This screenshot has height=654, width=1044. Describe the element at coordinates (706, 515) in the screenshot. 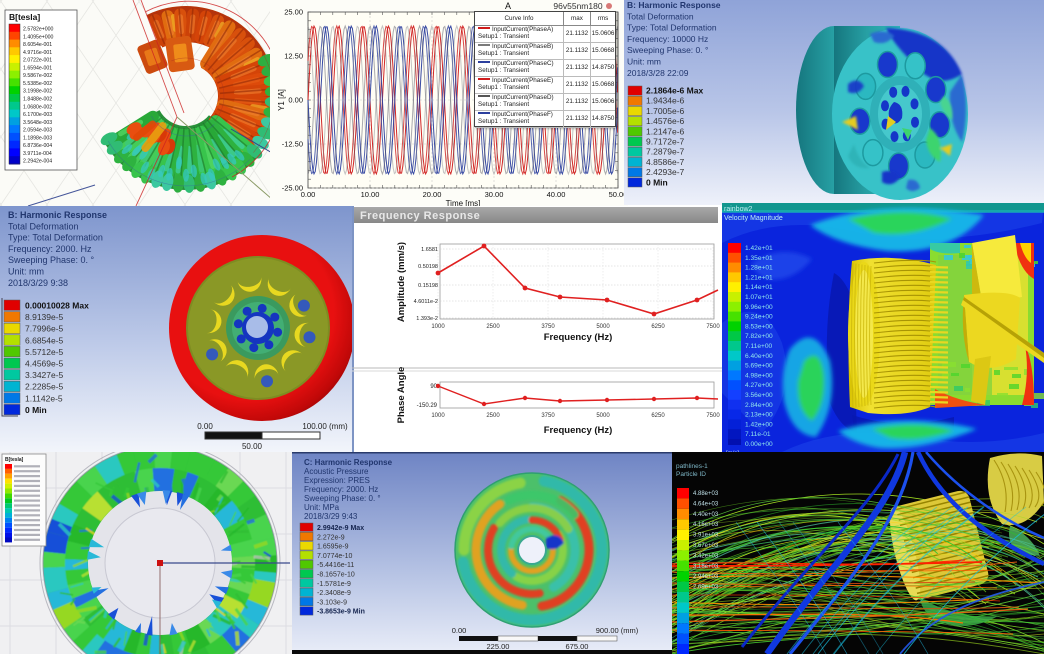

I see `svg-text: 4.40e+03` at that location.